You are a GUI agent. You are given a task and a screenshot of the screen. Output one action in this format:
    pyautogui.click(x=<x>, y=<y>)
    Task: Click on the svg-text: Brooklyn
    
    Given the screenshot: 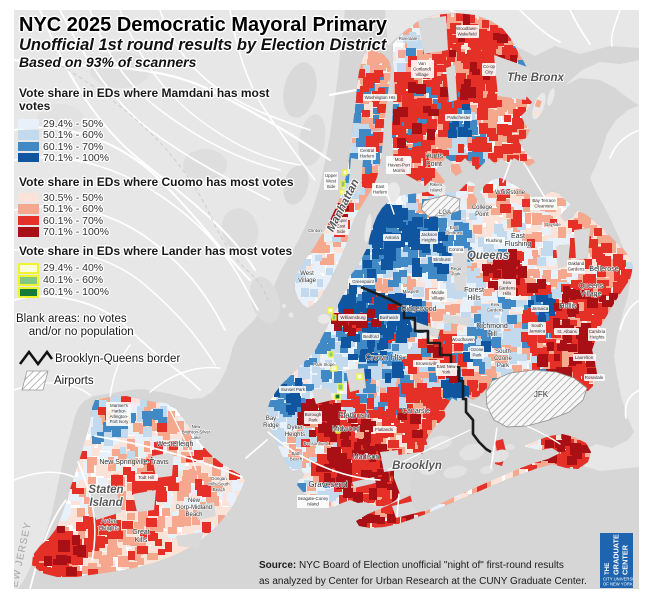 What is the action you would take?
    pyautogui.click(x=417, y=466)
    